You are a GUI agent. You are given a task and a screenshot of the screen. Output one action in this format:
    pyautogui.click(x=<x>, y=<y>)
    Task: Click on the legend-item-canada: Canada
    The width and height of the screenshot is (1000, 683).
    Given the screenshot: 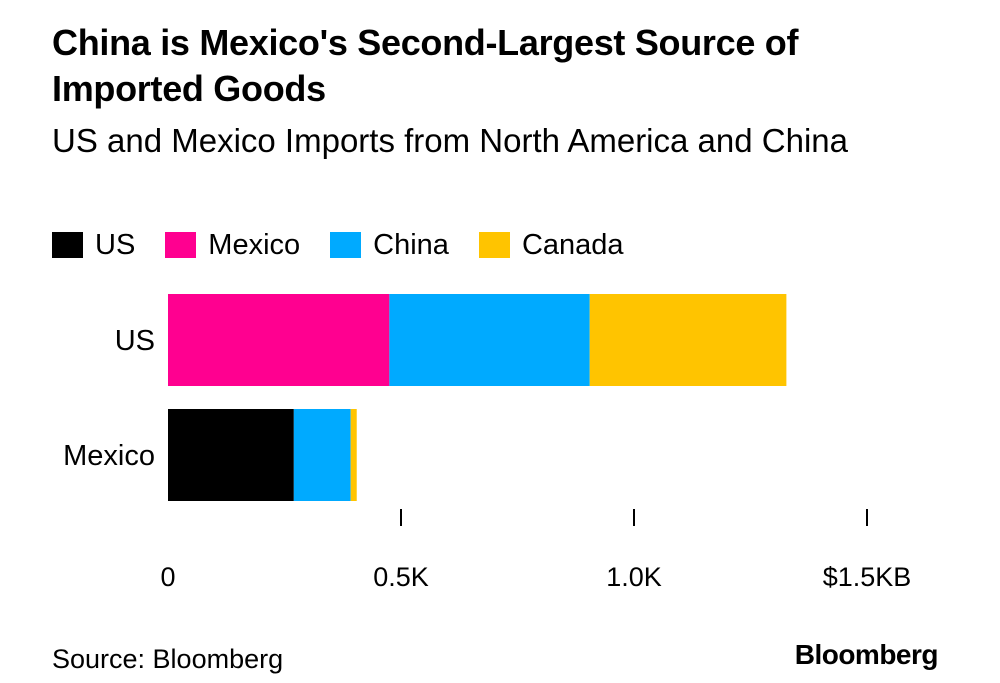 What is the action you would take?
    pyautogui.click(x=551, y=245)
    